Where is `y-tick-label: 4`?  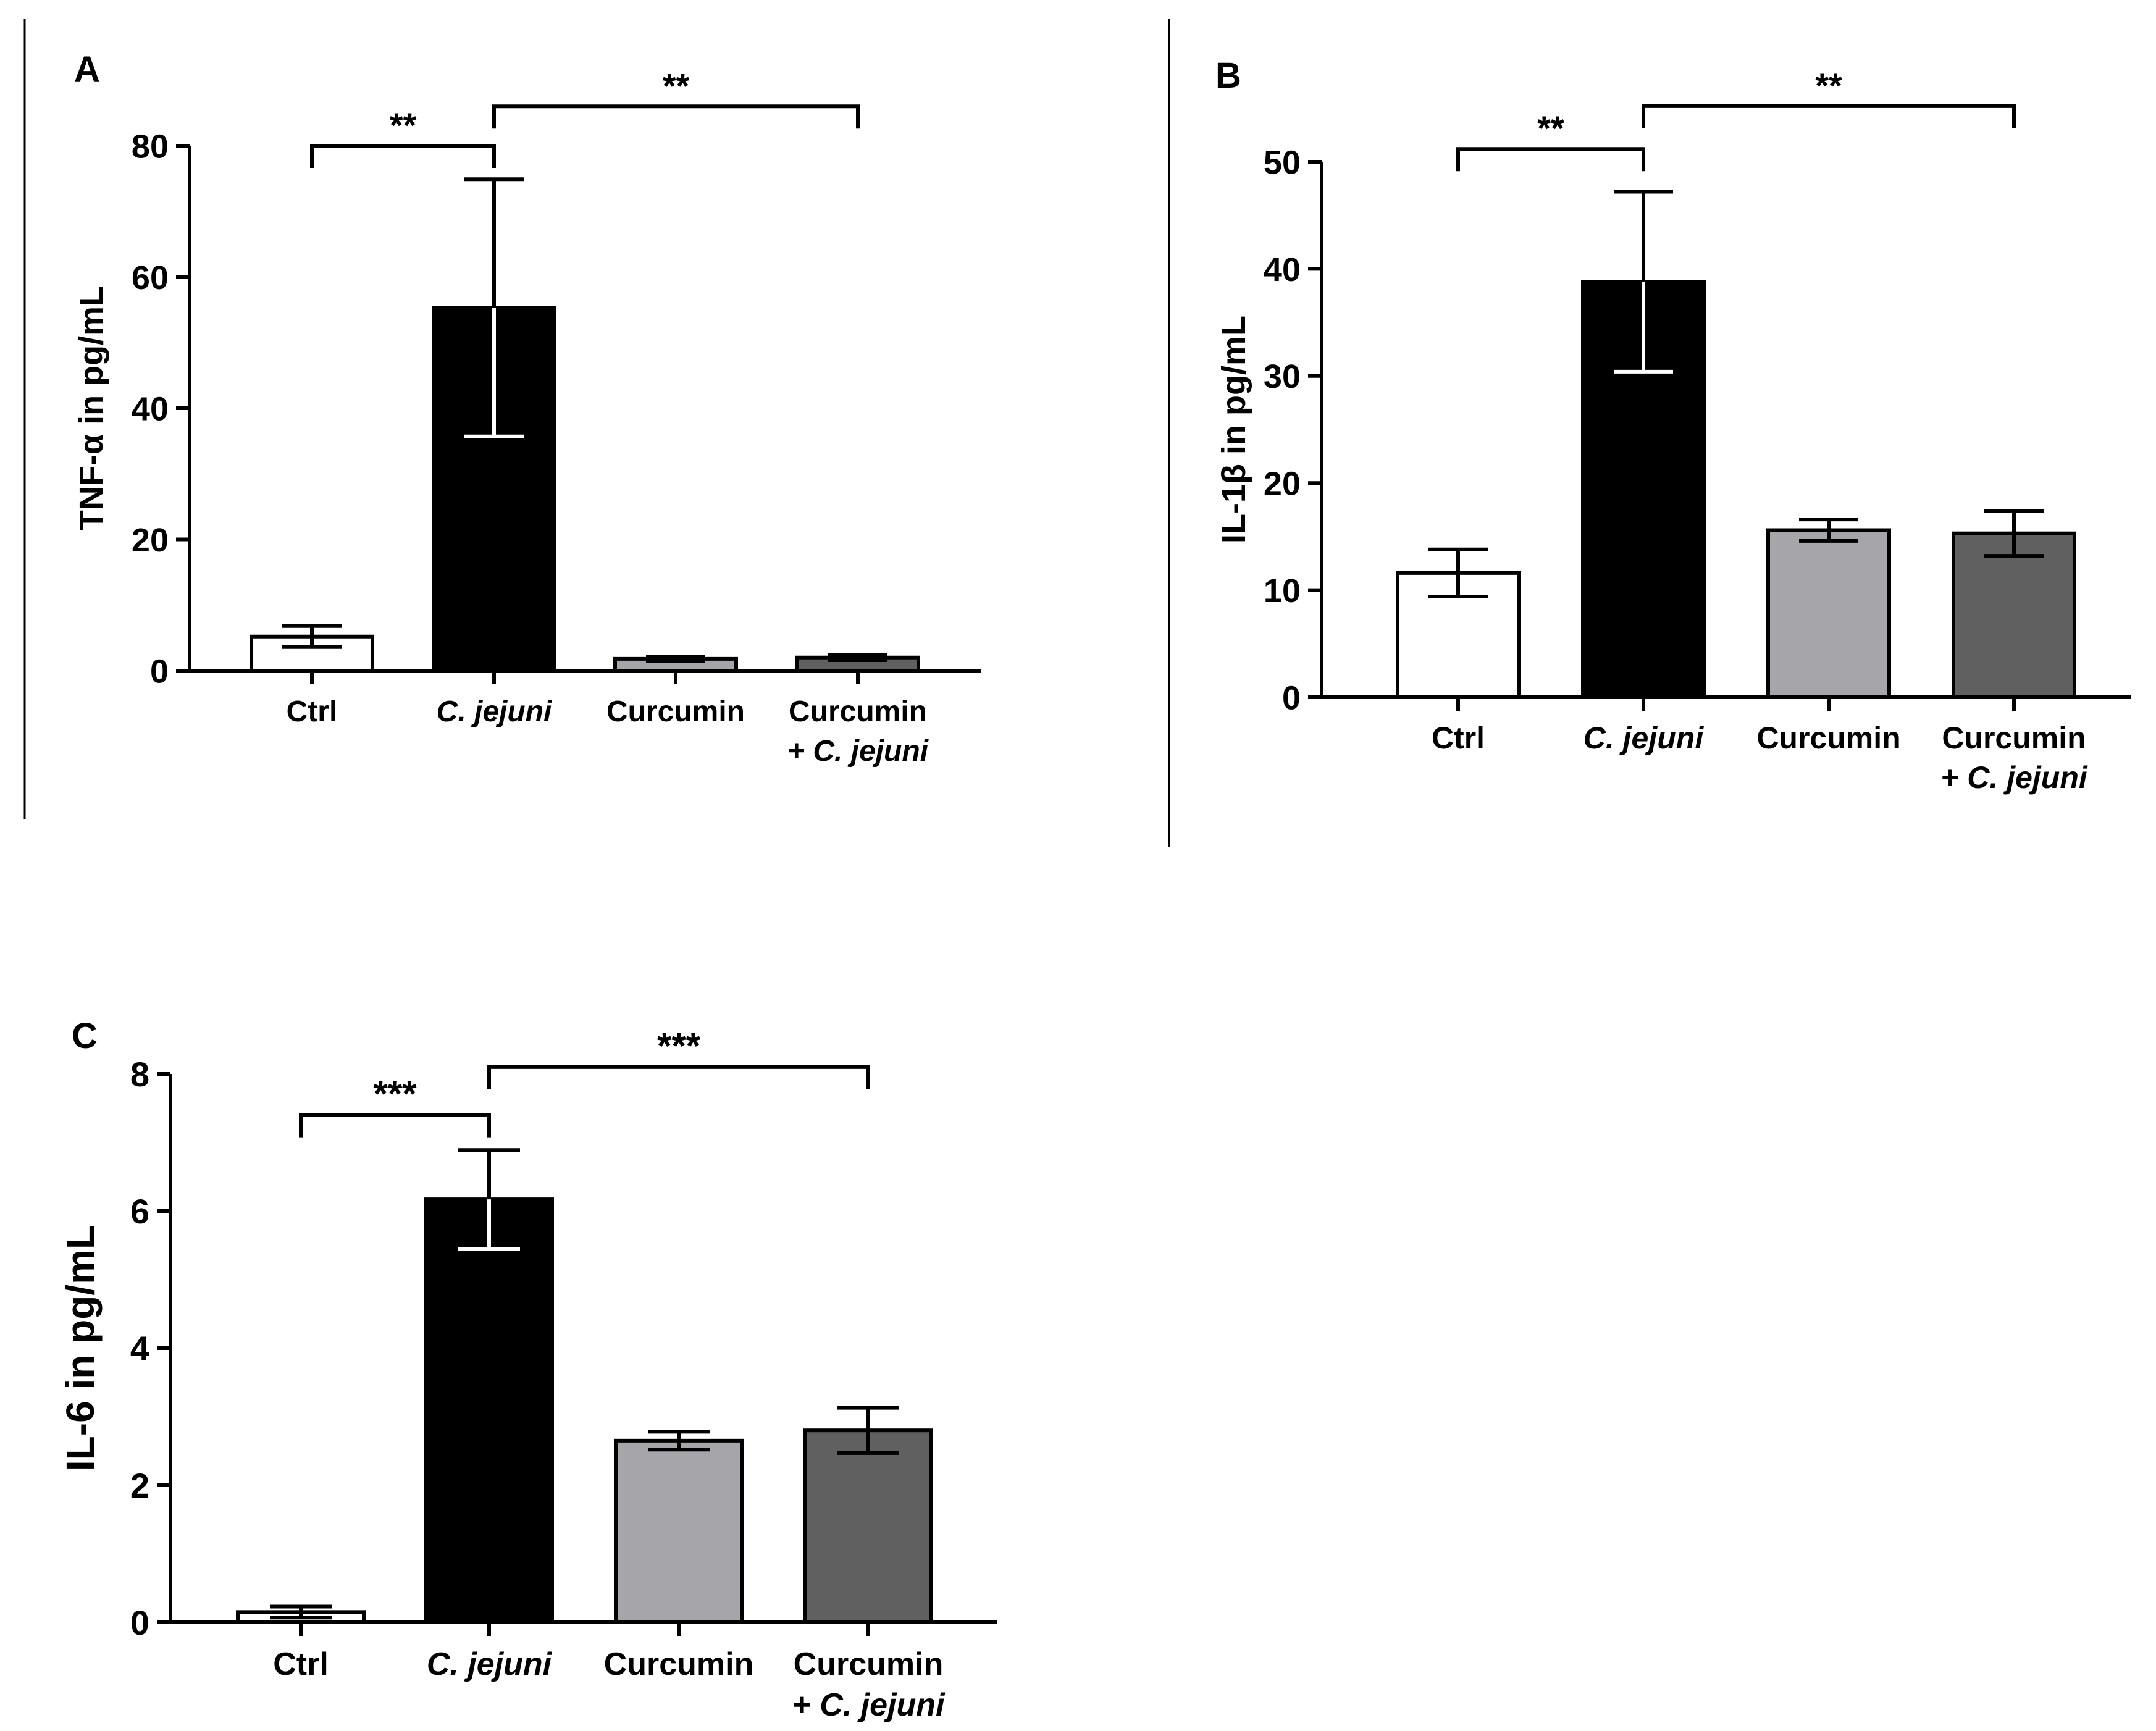 y-tick-label: 4 is located at coordinates (140, 1348).